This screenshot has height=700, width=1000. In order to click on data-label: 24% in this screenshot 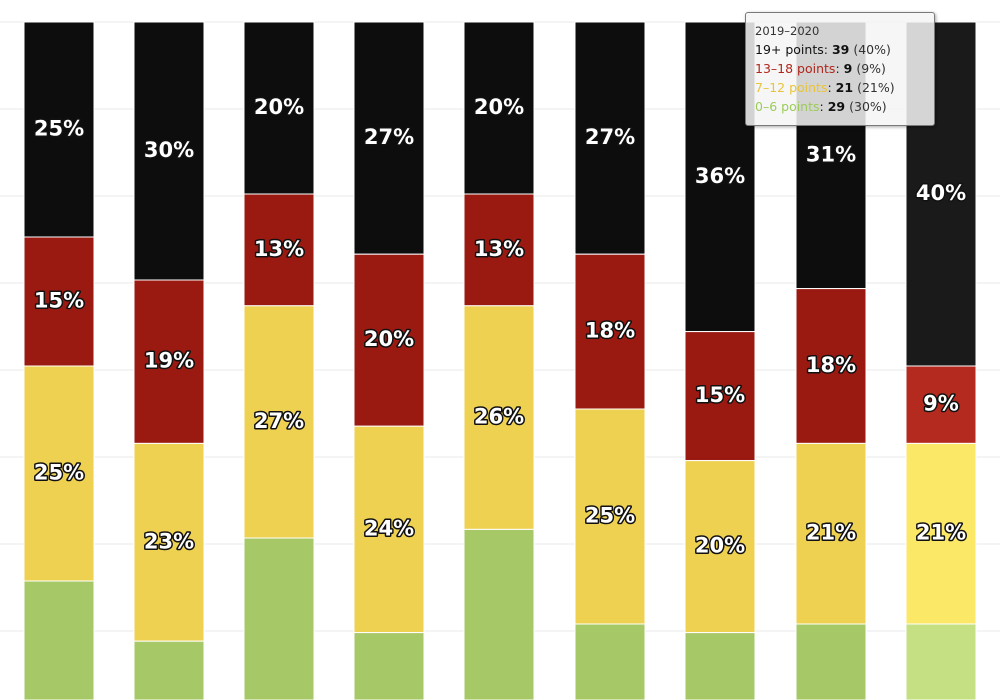, I will do `click(389, 528)`.